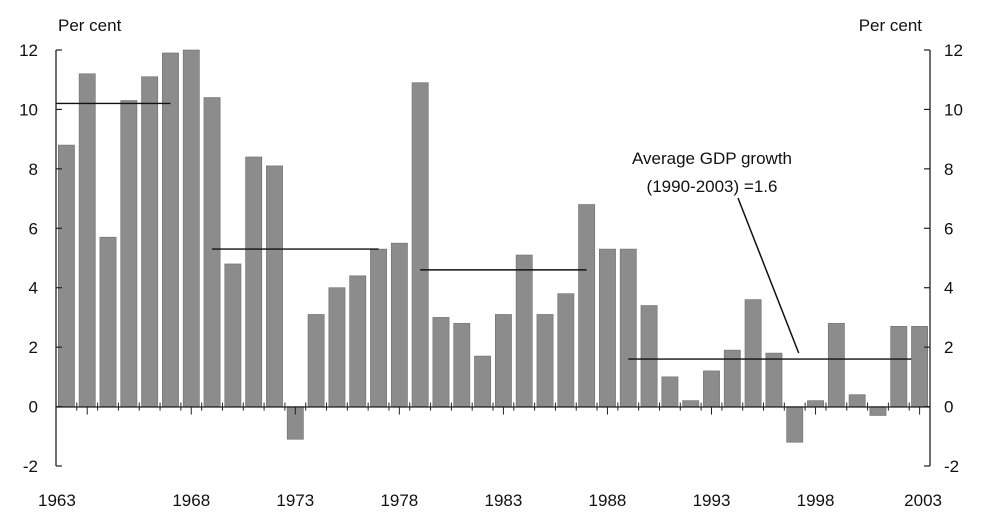  I want to click on bar-1966, so click(150, 241).